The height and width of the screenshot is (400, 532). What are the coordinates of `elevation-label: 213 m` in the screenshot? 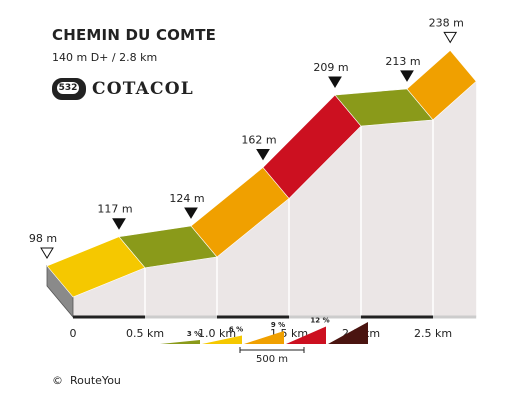 It's located at (402, 61).